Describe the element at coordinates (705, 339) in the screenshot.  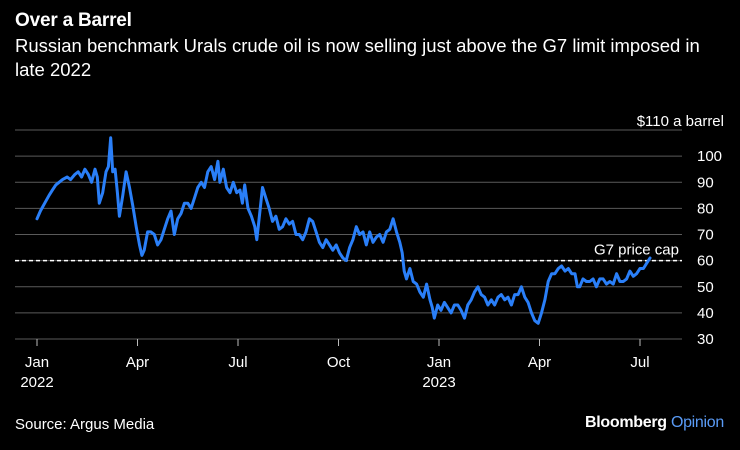
I see `y-tick-label-30: 30` at that location.